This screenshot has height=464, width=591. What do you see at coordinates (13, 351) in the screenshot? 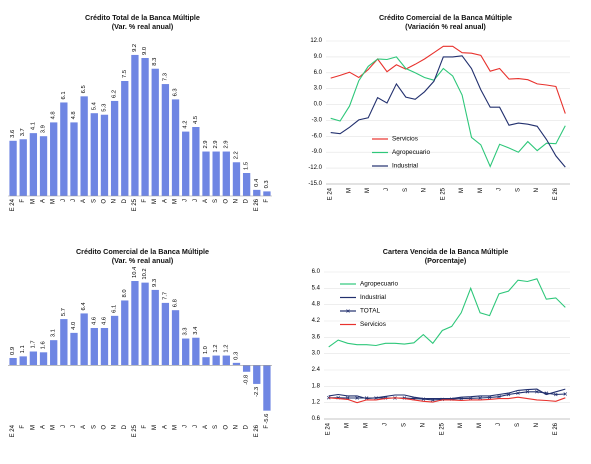
I see `bar-value-label: 0.9` at bounding box center [13, 351].